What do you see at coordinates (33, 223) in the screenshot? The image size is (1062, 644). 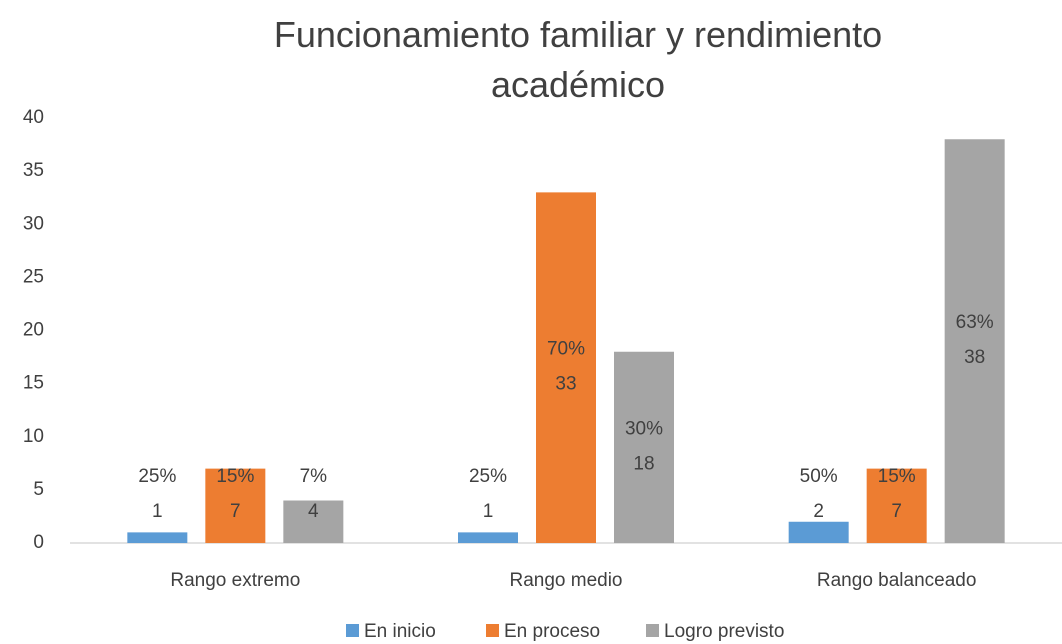 I see `y-tick-label: 30` at bounding box center [33, 223].